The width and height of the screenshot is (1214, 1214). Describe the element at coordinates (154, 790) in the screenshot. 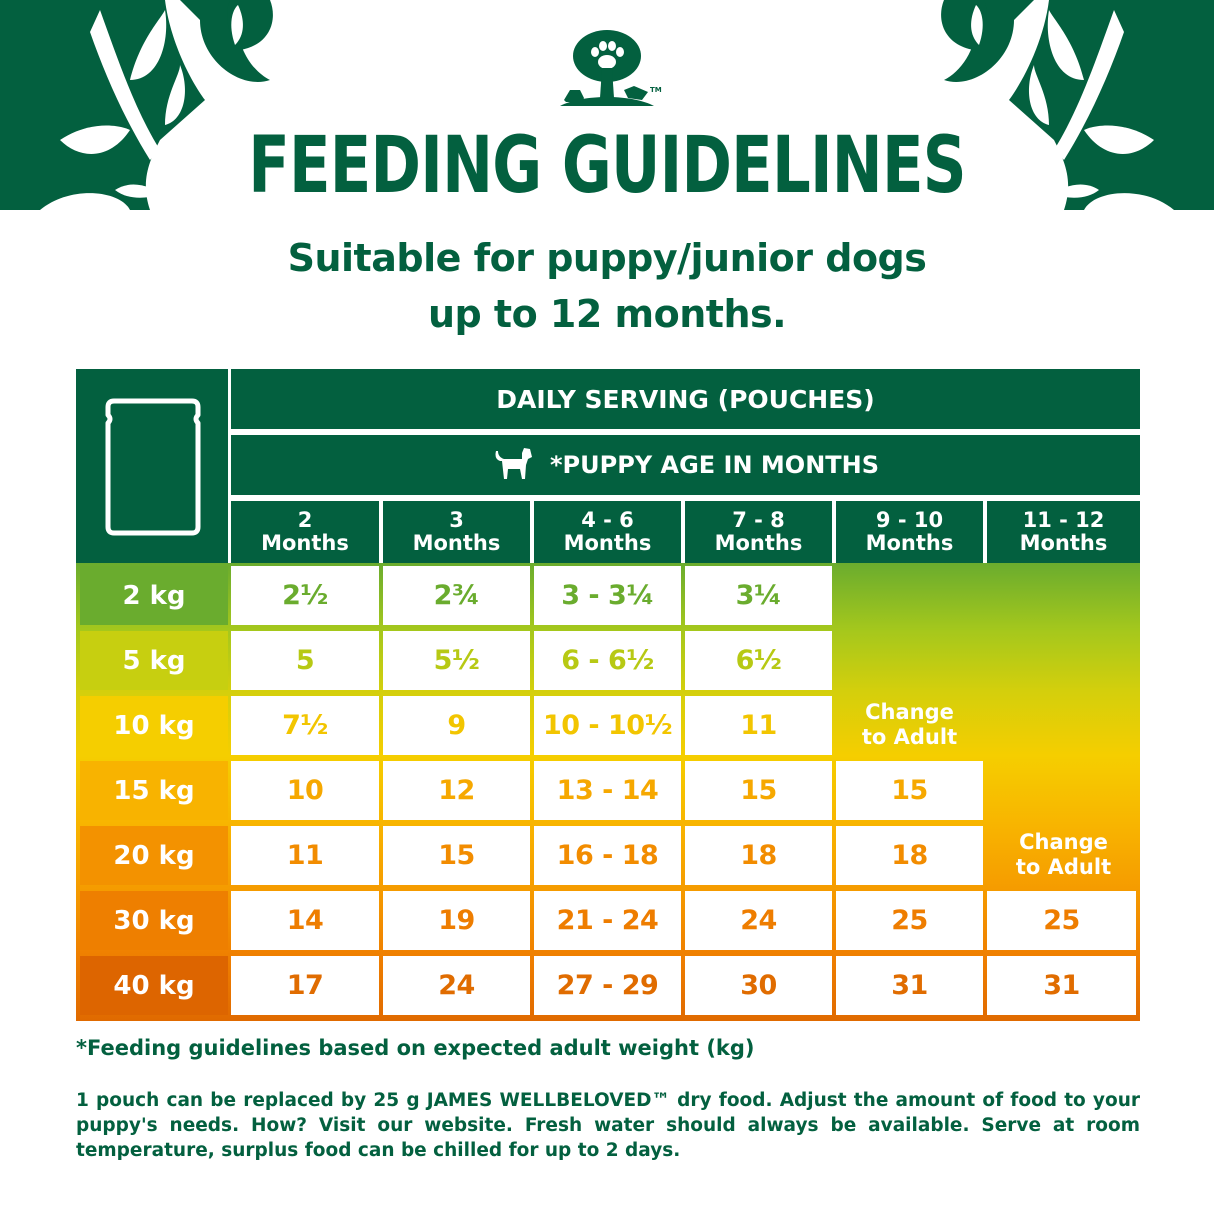

I see `weight-label: 15 kg` at that location.